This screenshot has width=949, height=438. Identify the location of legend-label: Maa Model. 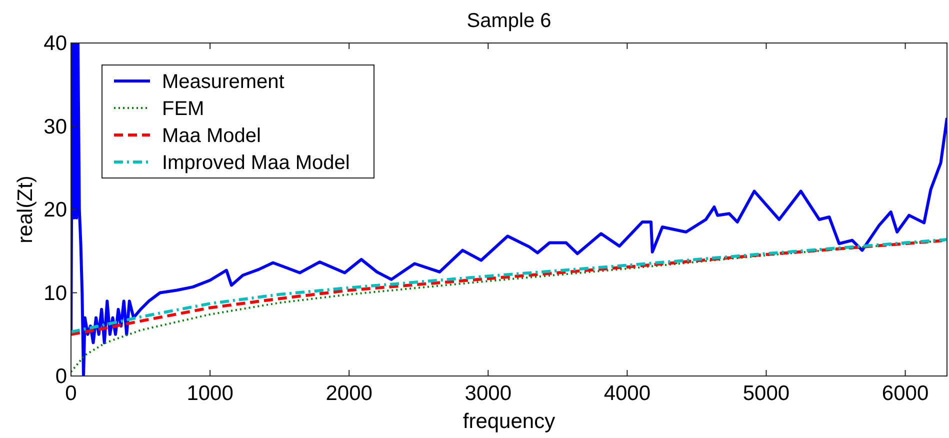
(211, 136).